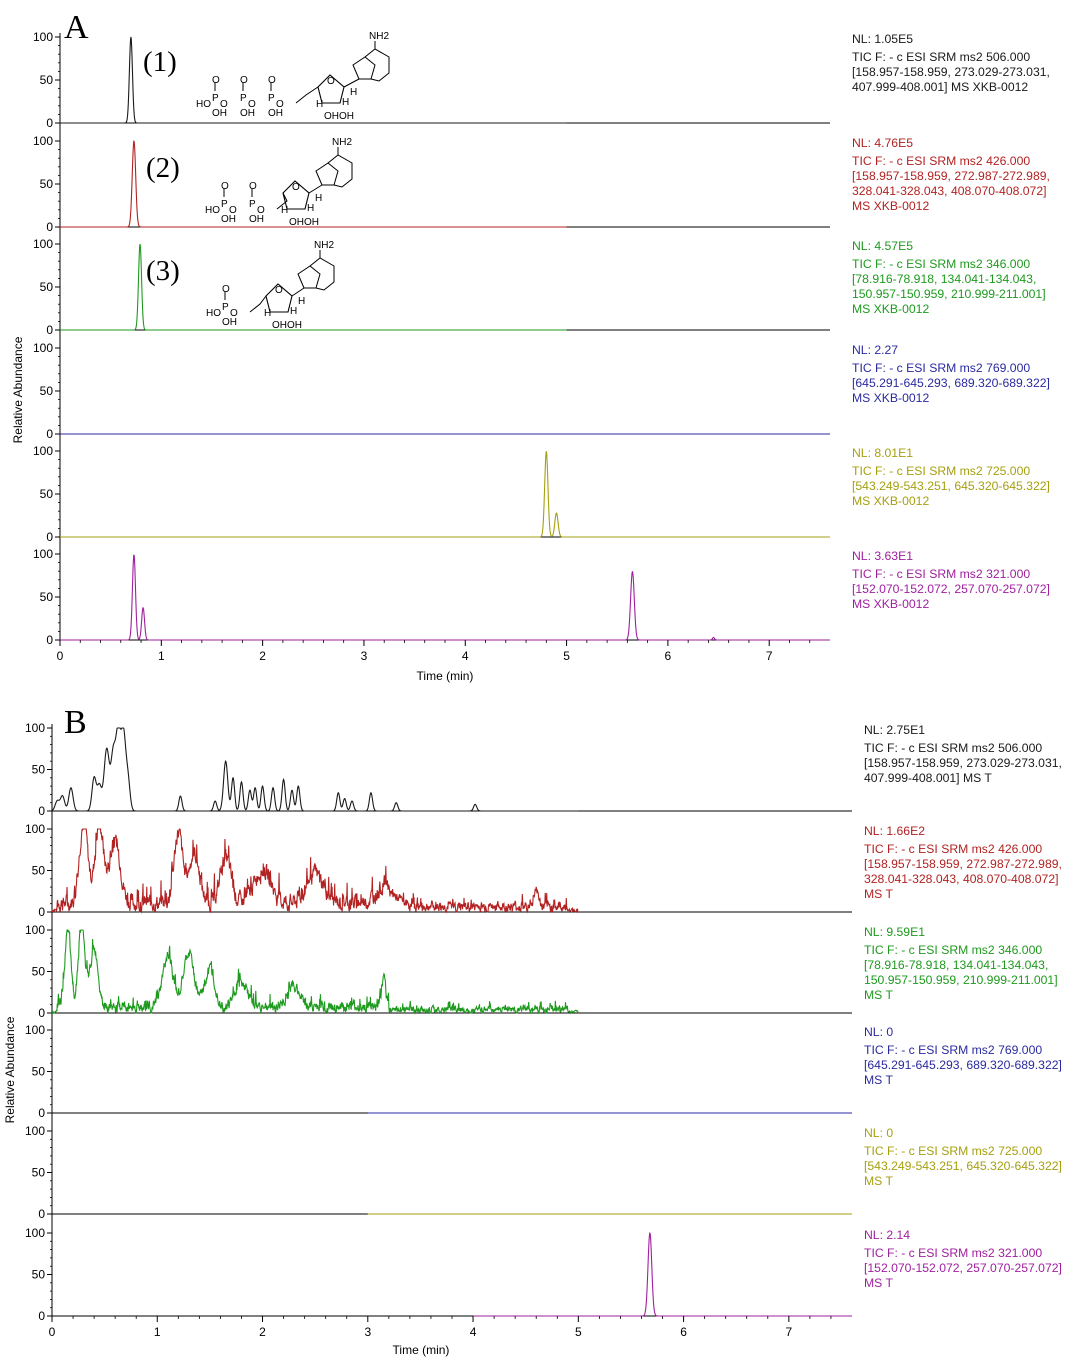 The height and width of the screenshot is (1358, 1082). Describe the element at coordinates (769, 656) in the screenshot. I see `x-tick-label: 7` at that location.